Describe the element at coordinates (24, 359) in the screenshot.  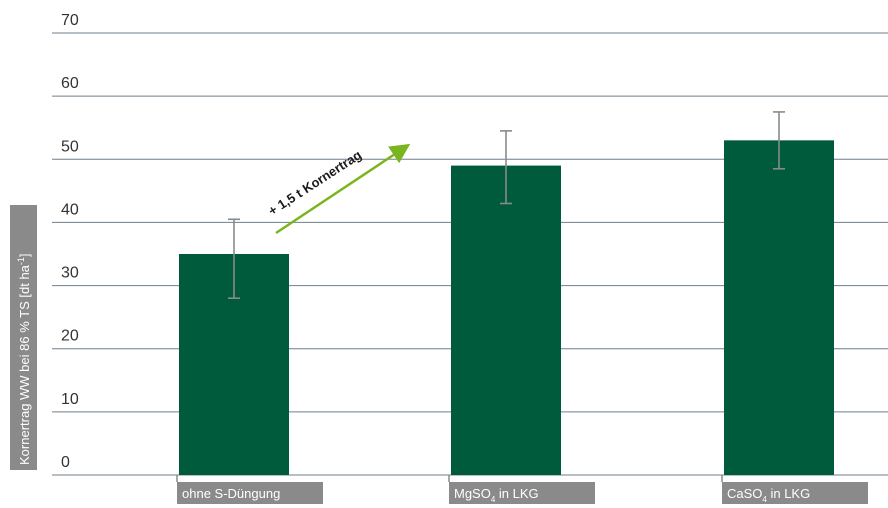
I see `y-axis-label: Kornertrag WW bei 86 % TS [dt ha-1]` at that location.